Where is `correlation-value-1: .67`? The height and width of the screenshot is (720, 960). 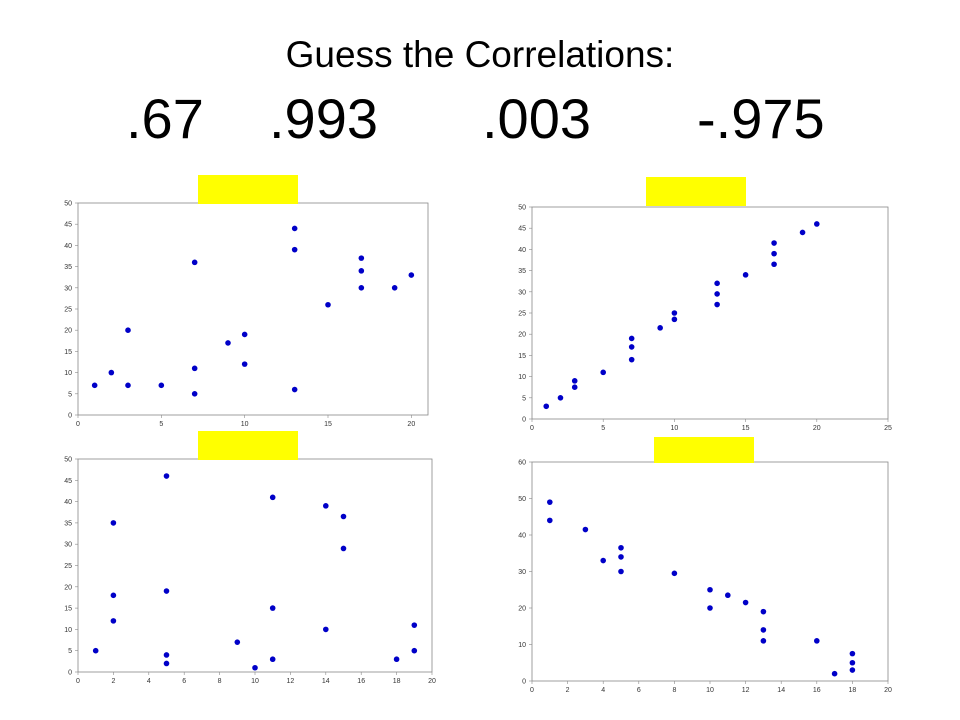 correlation-value-1: .67 is located at coordinates (165, 118).